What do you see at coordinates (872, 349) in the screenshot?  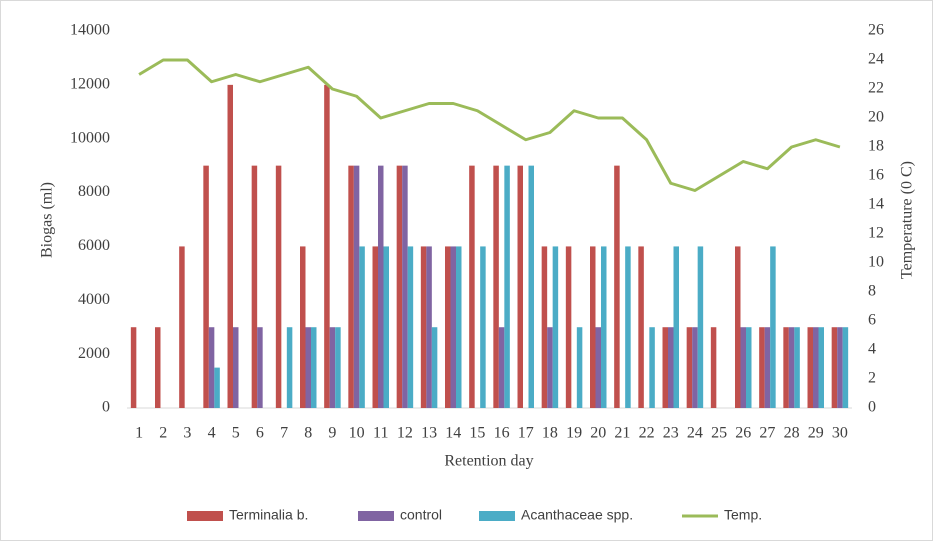 I see `y2-tick-label: 4` at bounding box center [872, 349].